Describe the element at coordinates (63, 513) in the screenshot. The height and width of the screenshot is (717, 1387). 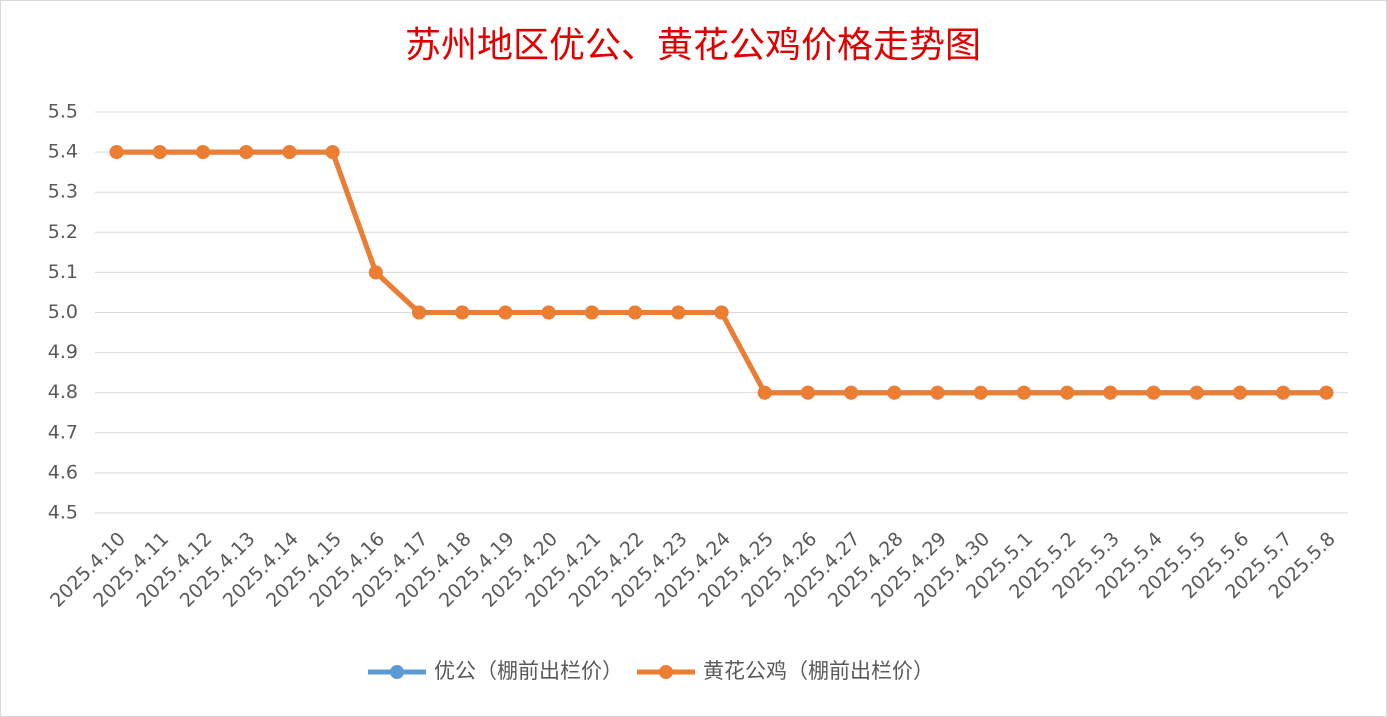
I see `y-tick-label: 4.5` at that location.